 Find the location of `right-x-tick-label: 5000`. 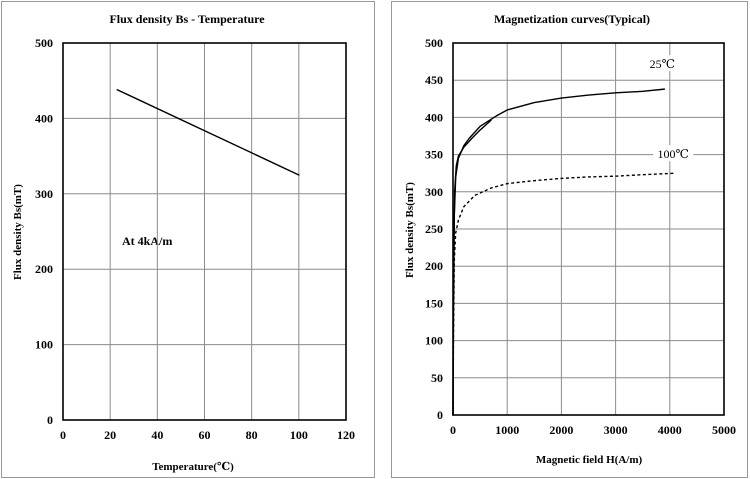

right-x-tick-label: 5000 is located at coordinates (724, 430).